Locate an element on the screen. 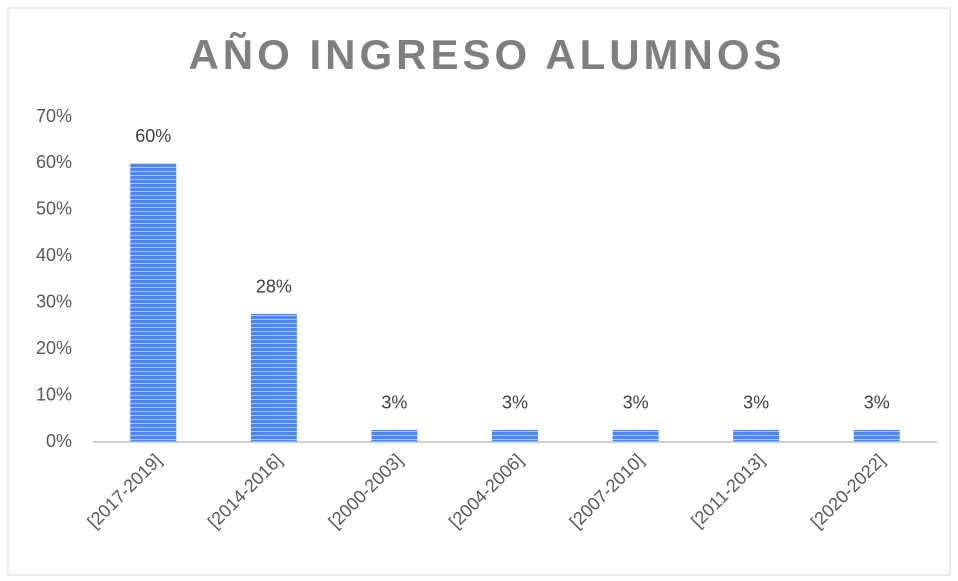 This screenshot has height=581, width=958. y-tick-label: 50% is located at coordinates (54, 209).